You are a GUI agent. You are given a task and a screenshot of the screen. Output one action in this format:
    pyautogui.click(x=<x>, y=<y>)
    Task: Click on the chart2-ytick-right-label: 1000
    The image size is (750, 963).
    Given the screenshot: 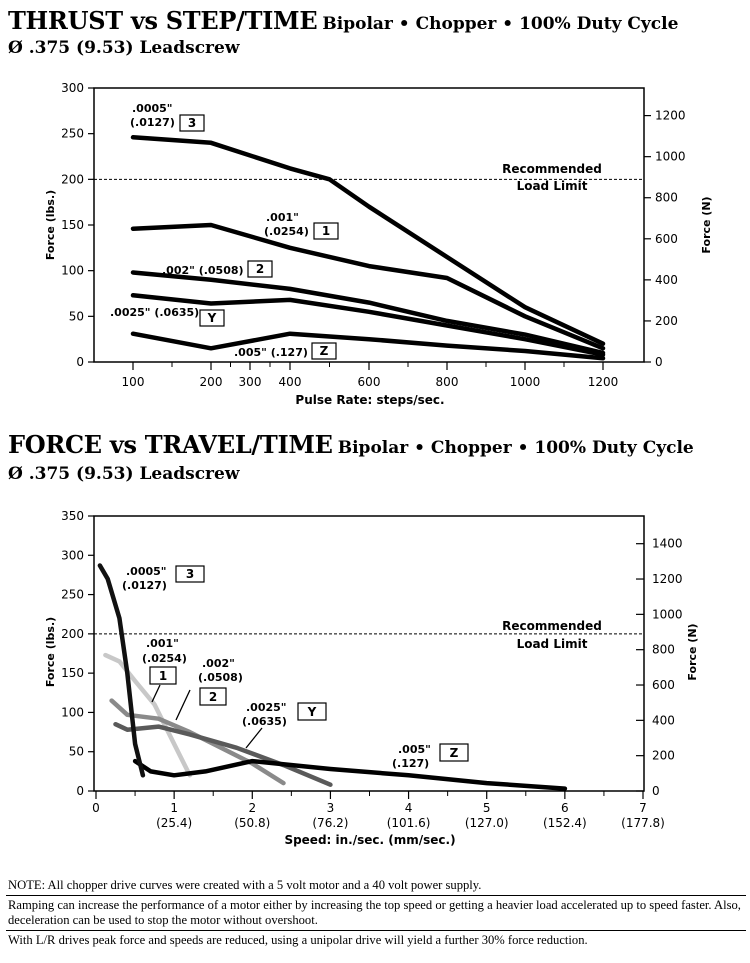 What is the action you would take?
    pyautogui.click(x=667, y=614)
    